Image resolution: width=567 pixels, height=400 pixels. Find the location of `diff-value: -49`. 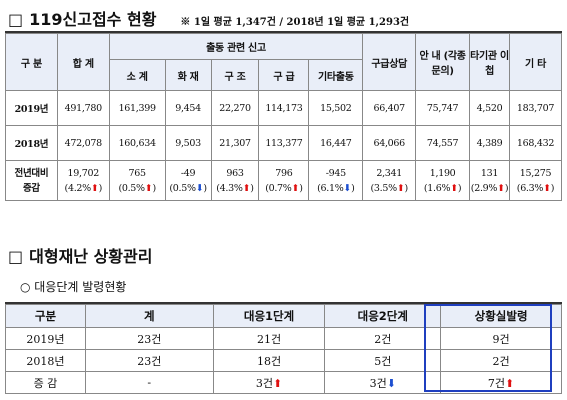

diff-value: -49 is located at coordinates (188, 173).